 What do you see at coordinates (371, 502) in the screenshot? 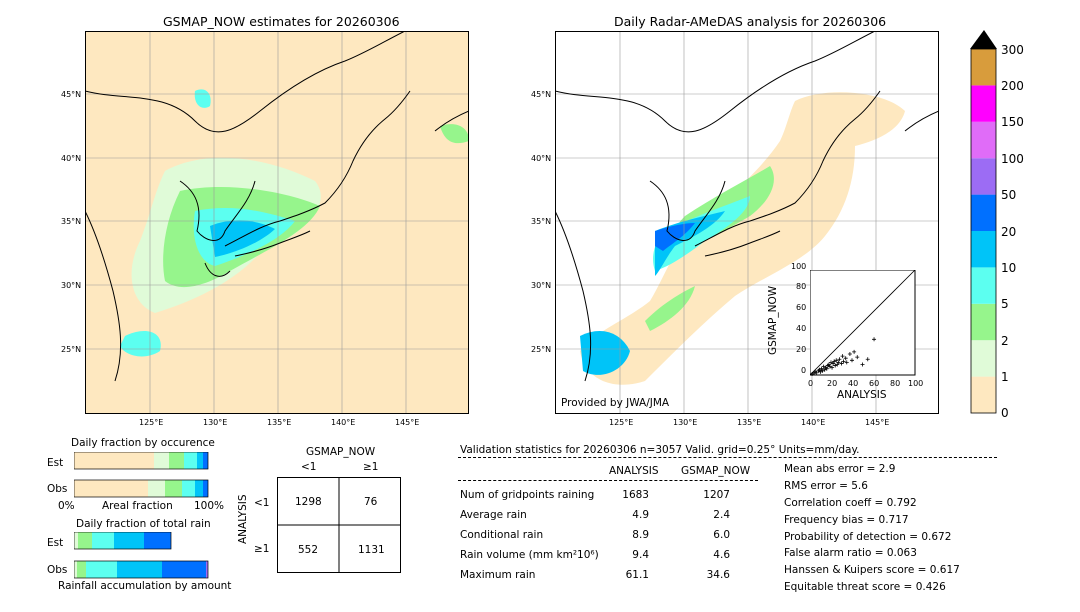
I see `contingency-b: 76` at bounding box center [371, 502].